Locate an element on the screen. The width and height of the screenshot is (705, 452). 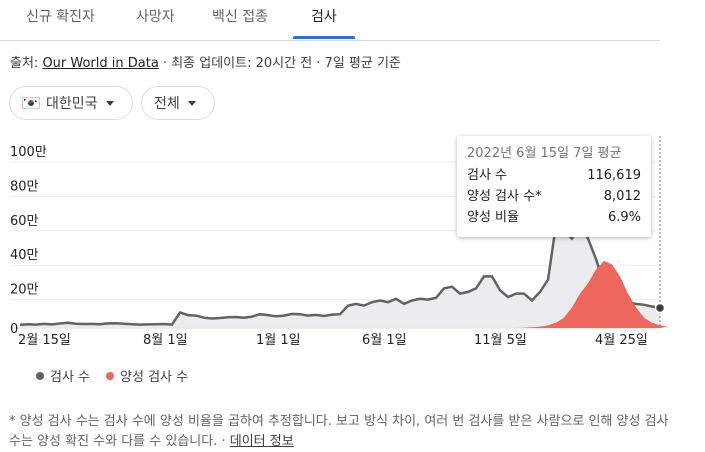
x-tick-label: 6월 1일 is located at coordinates (384, 340).